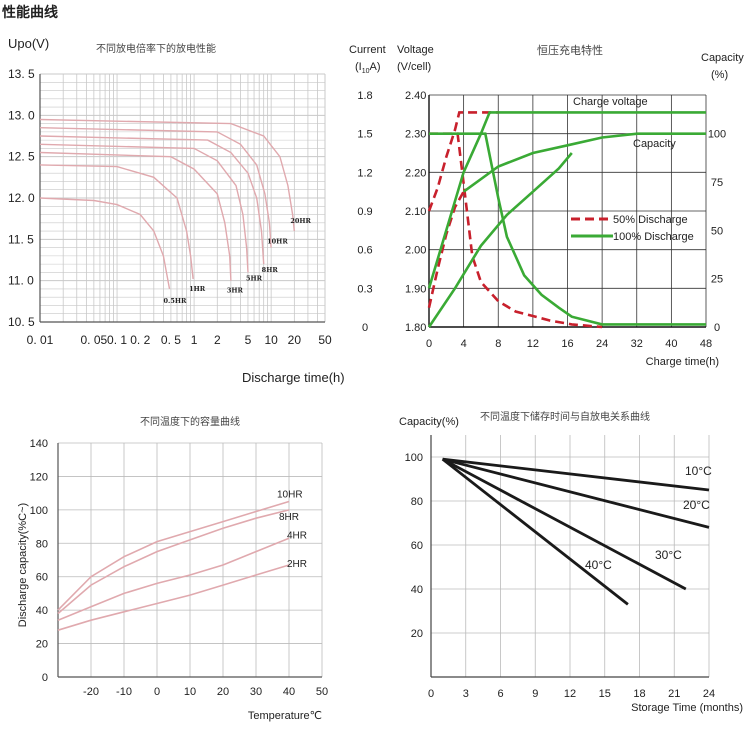 The width and height of the screenshot is (750, 750). I want to click on y-tick-label: 140, so click(39, 444).